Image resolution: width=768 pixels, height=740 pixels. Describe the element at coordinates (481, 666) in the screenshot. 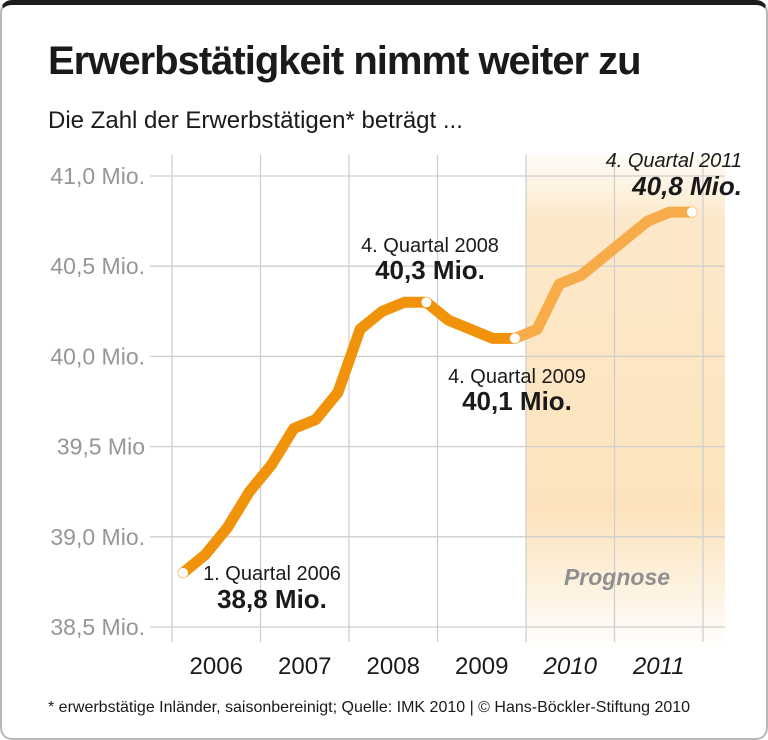

I see `x-axis-year-label: 2009` at that location.